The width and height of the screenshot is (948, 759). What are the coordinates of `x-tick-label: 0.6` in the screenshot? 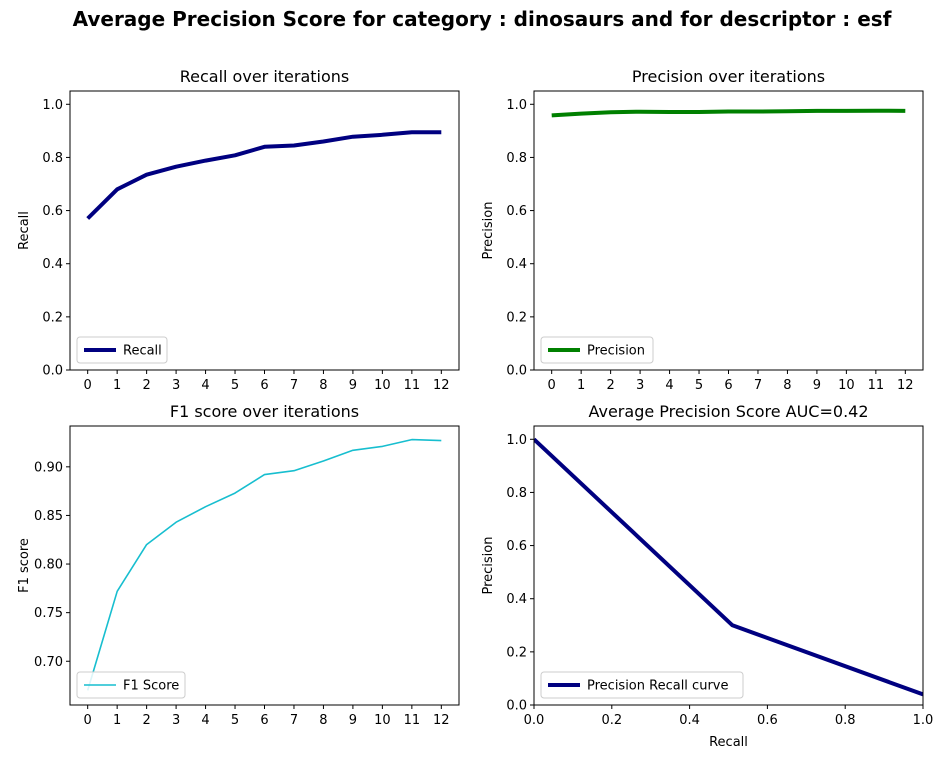 It's located at (767, 720).